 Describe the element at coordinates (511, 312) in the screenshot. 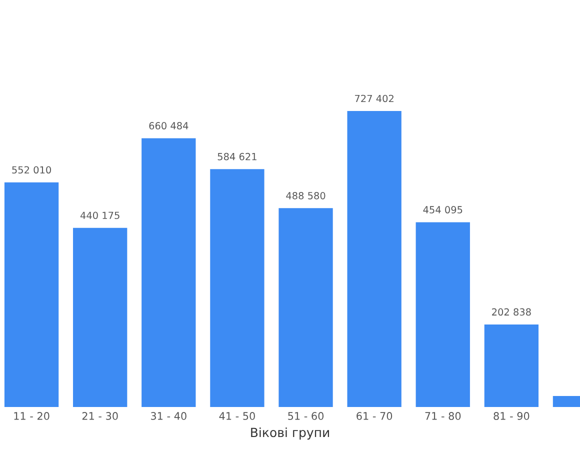

I see `data-label: 202 838` at that location.